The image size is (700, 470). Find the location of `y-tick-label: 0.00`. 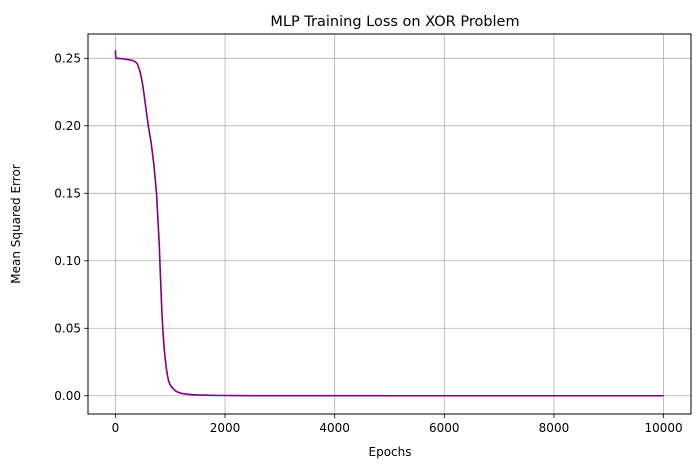

y-tick-label: 0.00 is located at coordinates (67, 396).